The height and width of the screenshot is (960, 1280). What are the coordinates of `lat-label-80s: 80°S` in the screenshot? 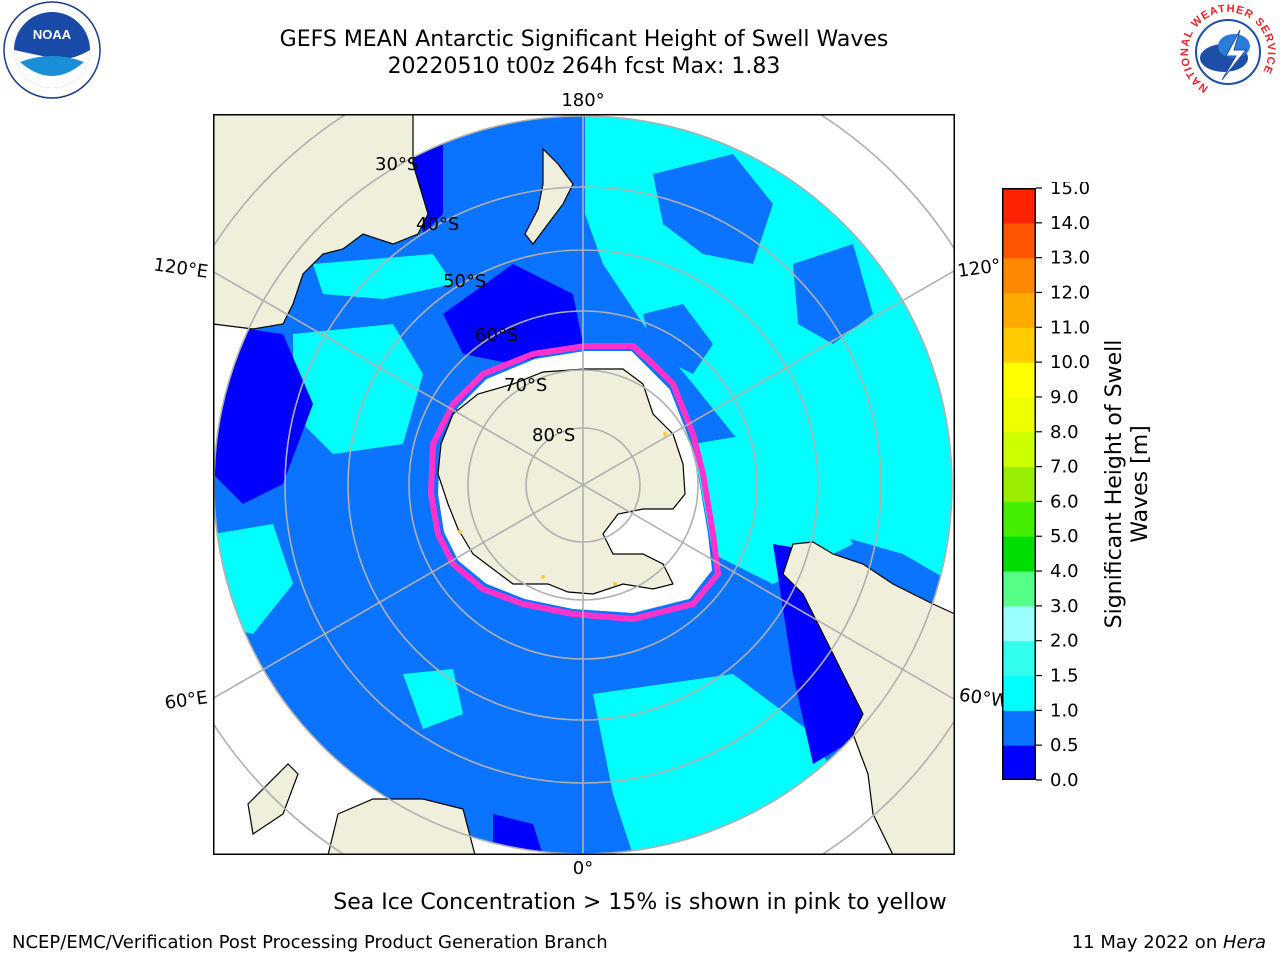 It's located at (553, 435).